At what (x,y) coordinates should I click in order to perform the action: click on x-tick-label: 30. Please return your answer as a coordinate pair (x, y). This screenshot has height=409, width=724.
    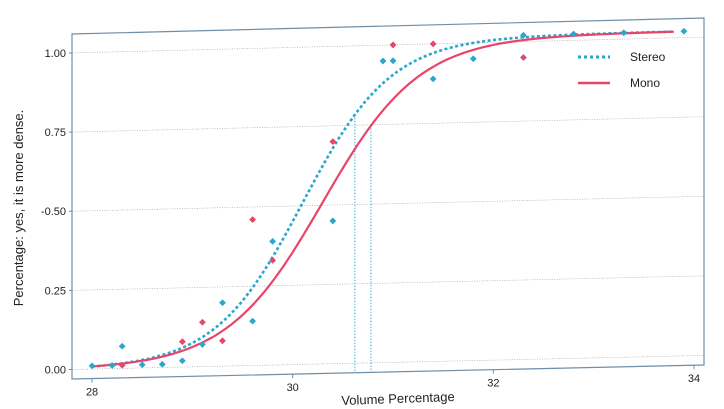
    Looking at the image, I should click on (293, 388).